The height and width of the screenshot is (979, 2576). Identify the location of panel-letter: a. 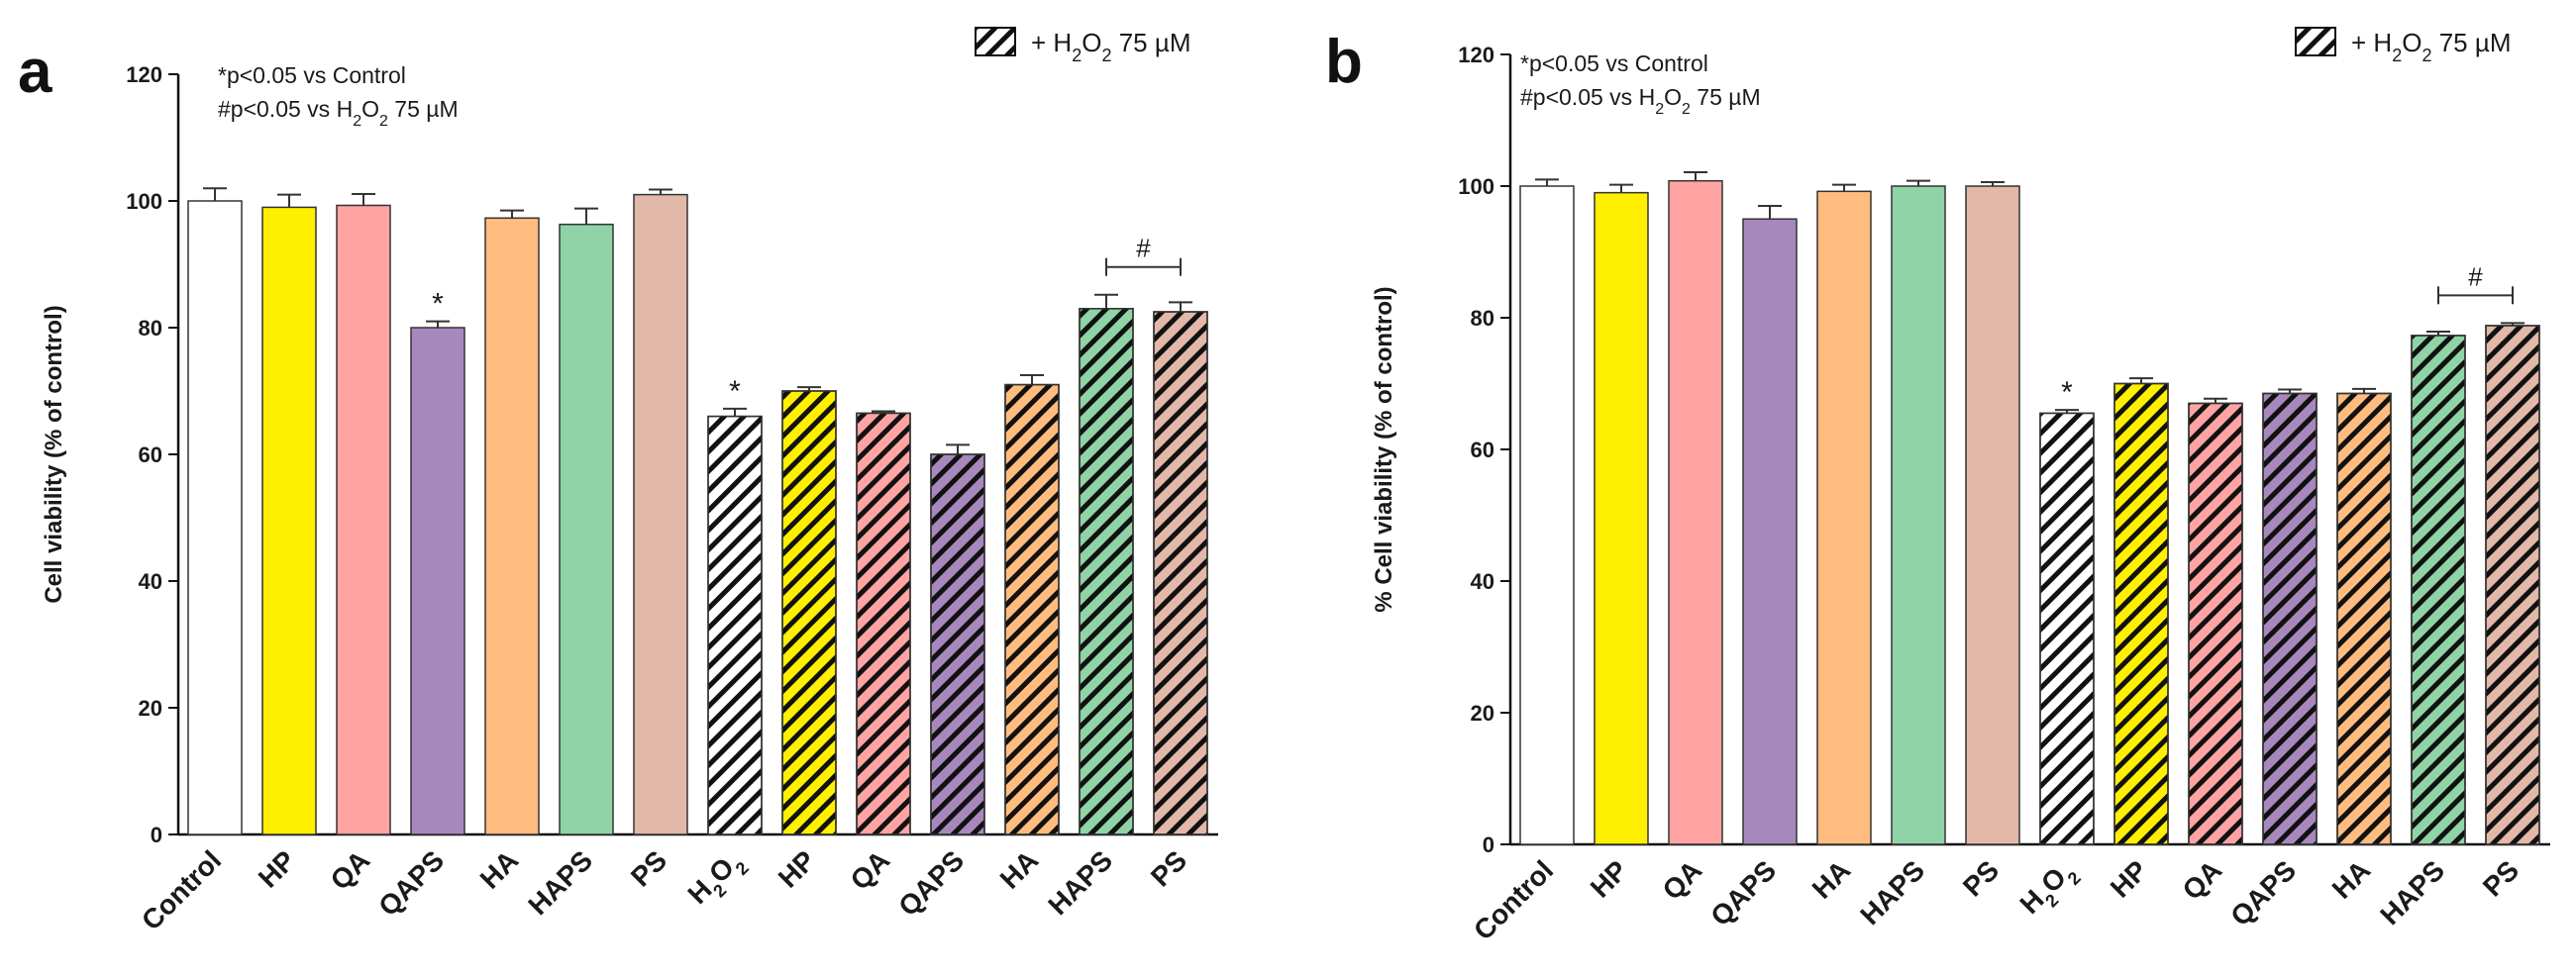
(35, 72).